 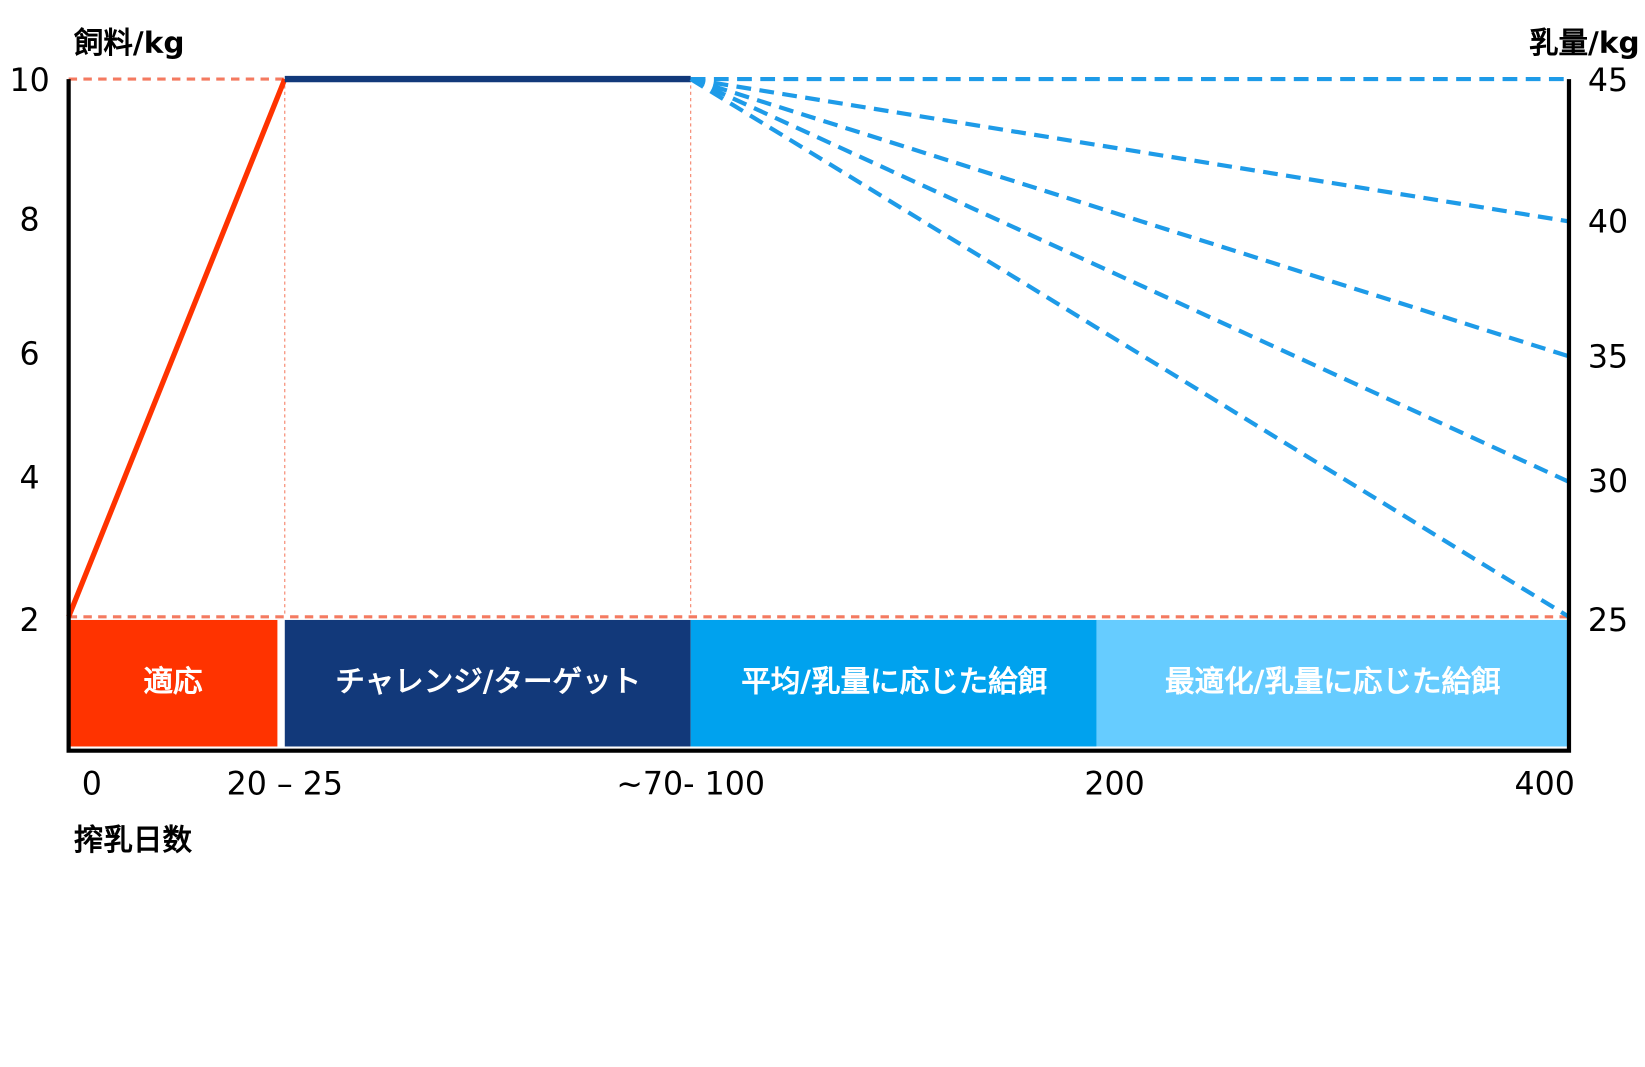 I want to click on right-tick-label: 25, so click(x=1608, y=621).